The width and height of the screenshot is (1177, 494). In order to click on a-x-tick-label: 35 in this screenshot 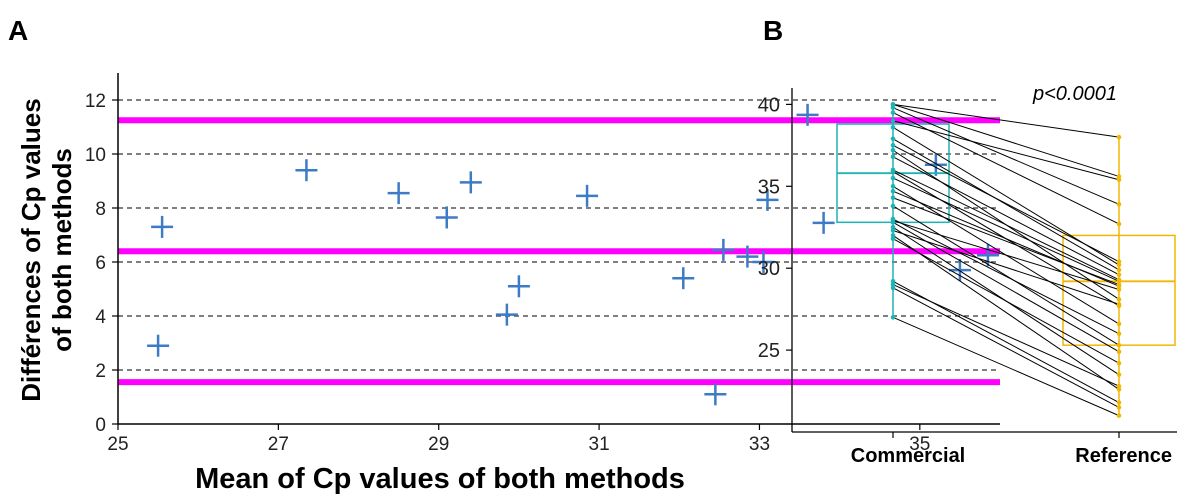, I will do `click(919, 444)`.